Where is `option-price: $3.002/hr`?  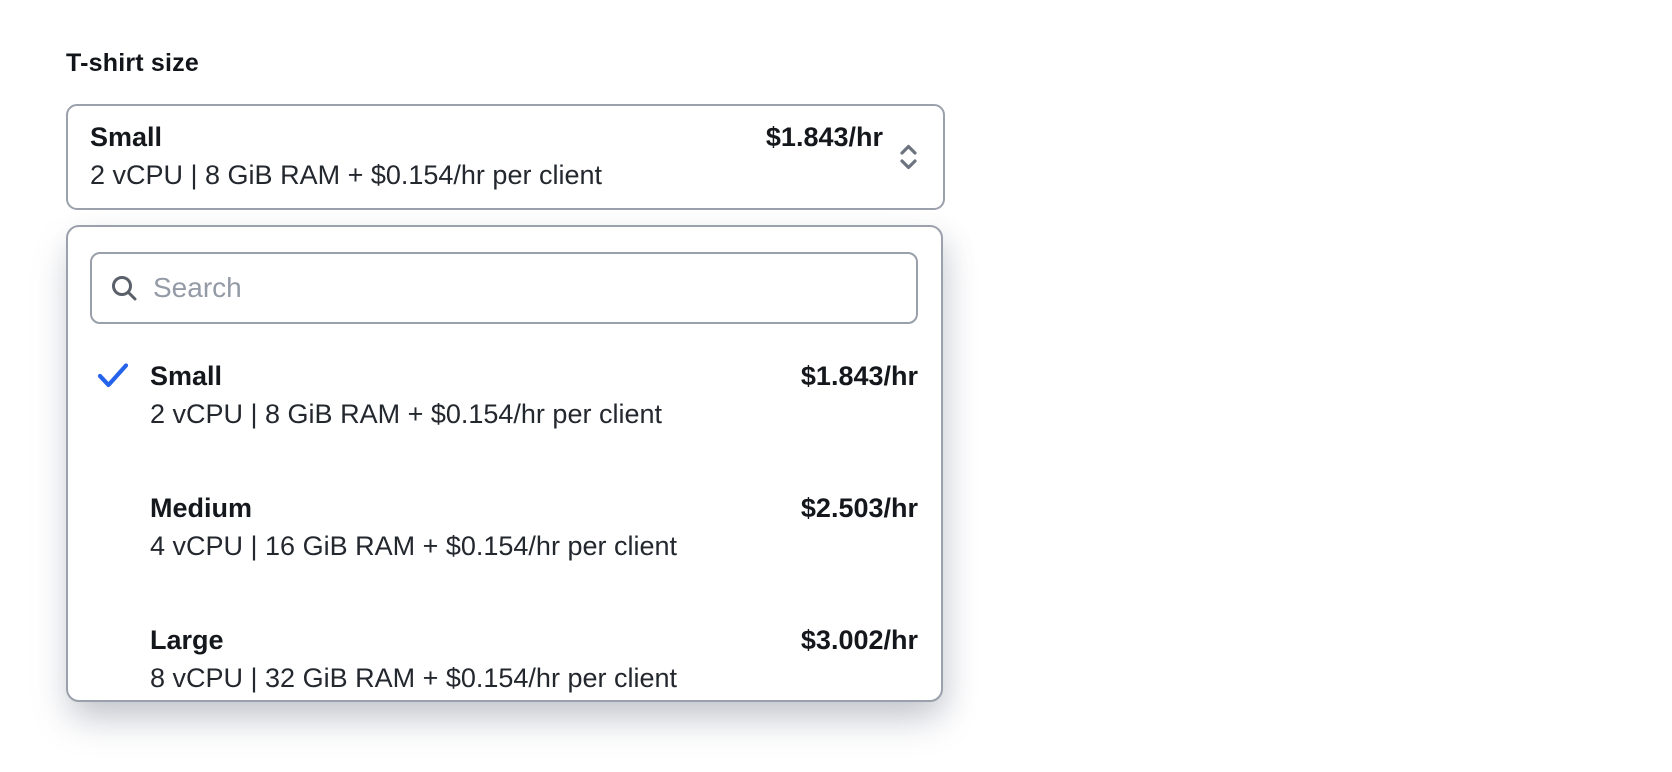
option-price: $3.002/hr is located at coordinates (859, 640).